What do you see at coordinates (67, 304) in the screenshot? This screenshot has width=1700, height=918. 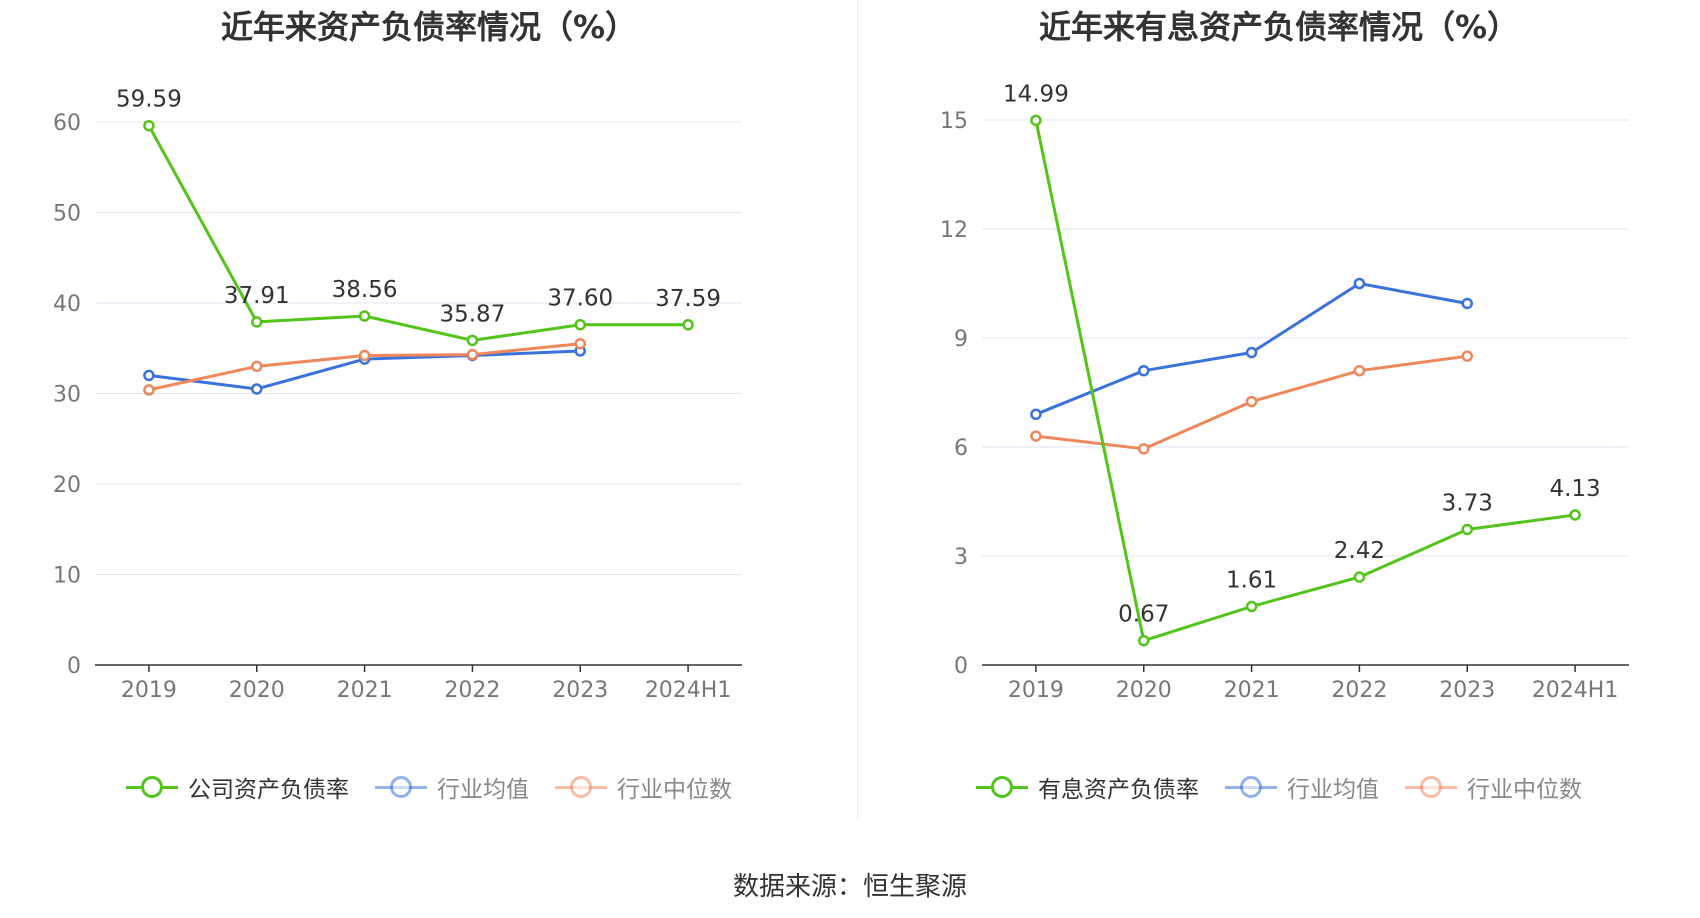 I see `y-tick-label: 40` at bounding box center [67, 304].